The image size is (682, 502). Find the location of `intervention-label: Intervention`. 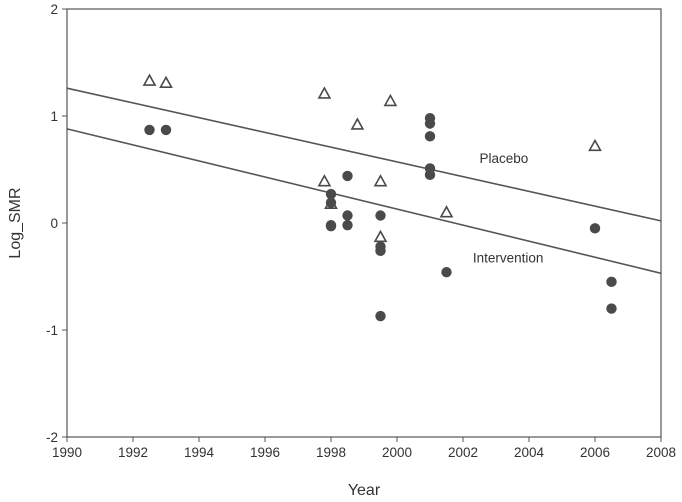

intervention-label: Intervention is located at coordinates (508, 258).